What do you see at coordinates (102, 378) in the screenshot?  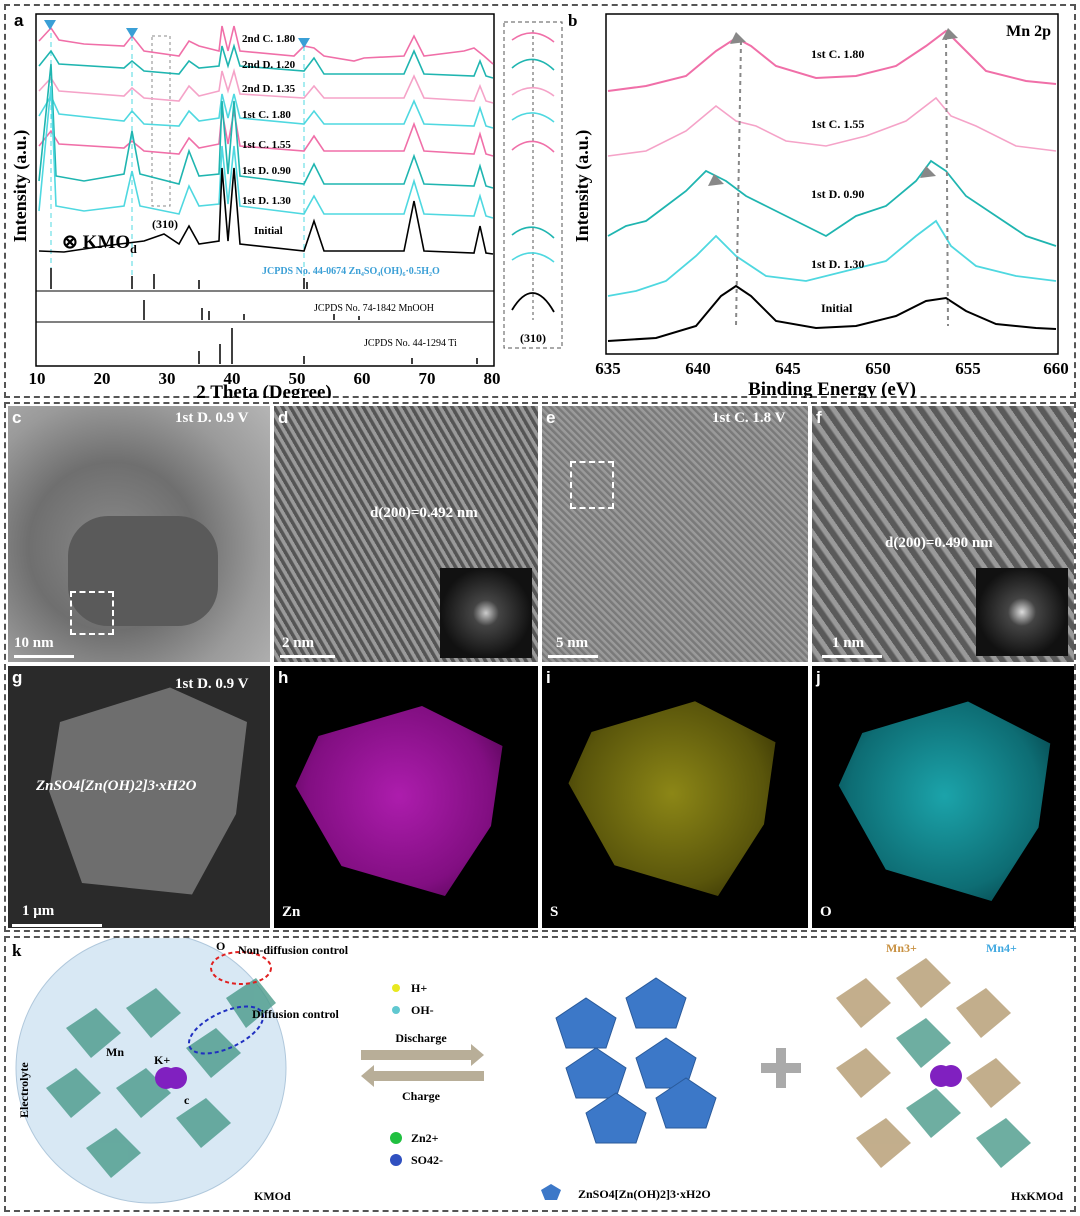 I see `svg-text: 20` at bounding box center [102, 378].